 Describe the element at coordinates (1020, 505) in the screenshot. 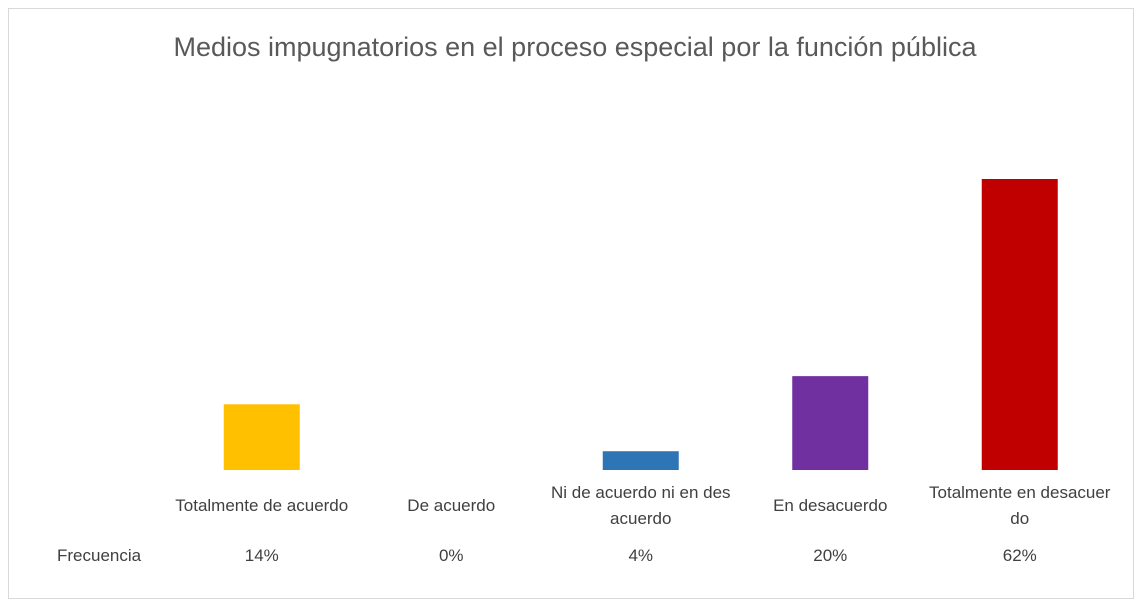

I see `x-tick-label: Totalmente en desacuerdo` at that location.